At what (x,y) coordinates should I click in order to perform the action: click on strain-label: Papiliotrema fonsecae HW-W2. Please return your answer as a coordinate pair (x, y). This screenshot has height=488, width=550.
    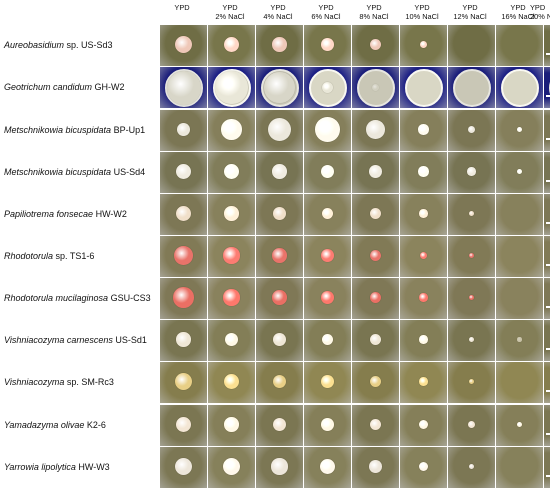
    Looking at the image, I should click on (65, 214).